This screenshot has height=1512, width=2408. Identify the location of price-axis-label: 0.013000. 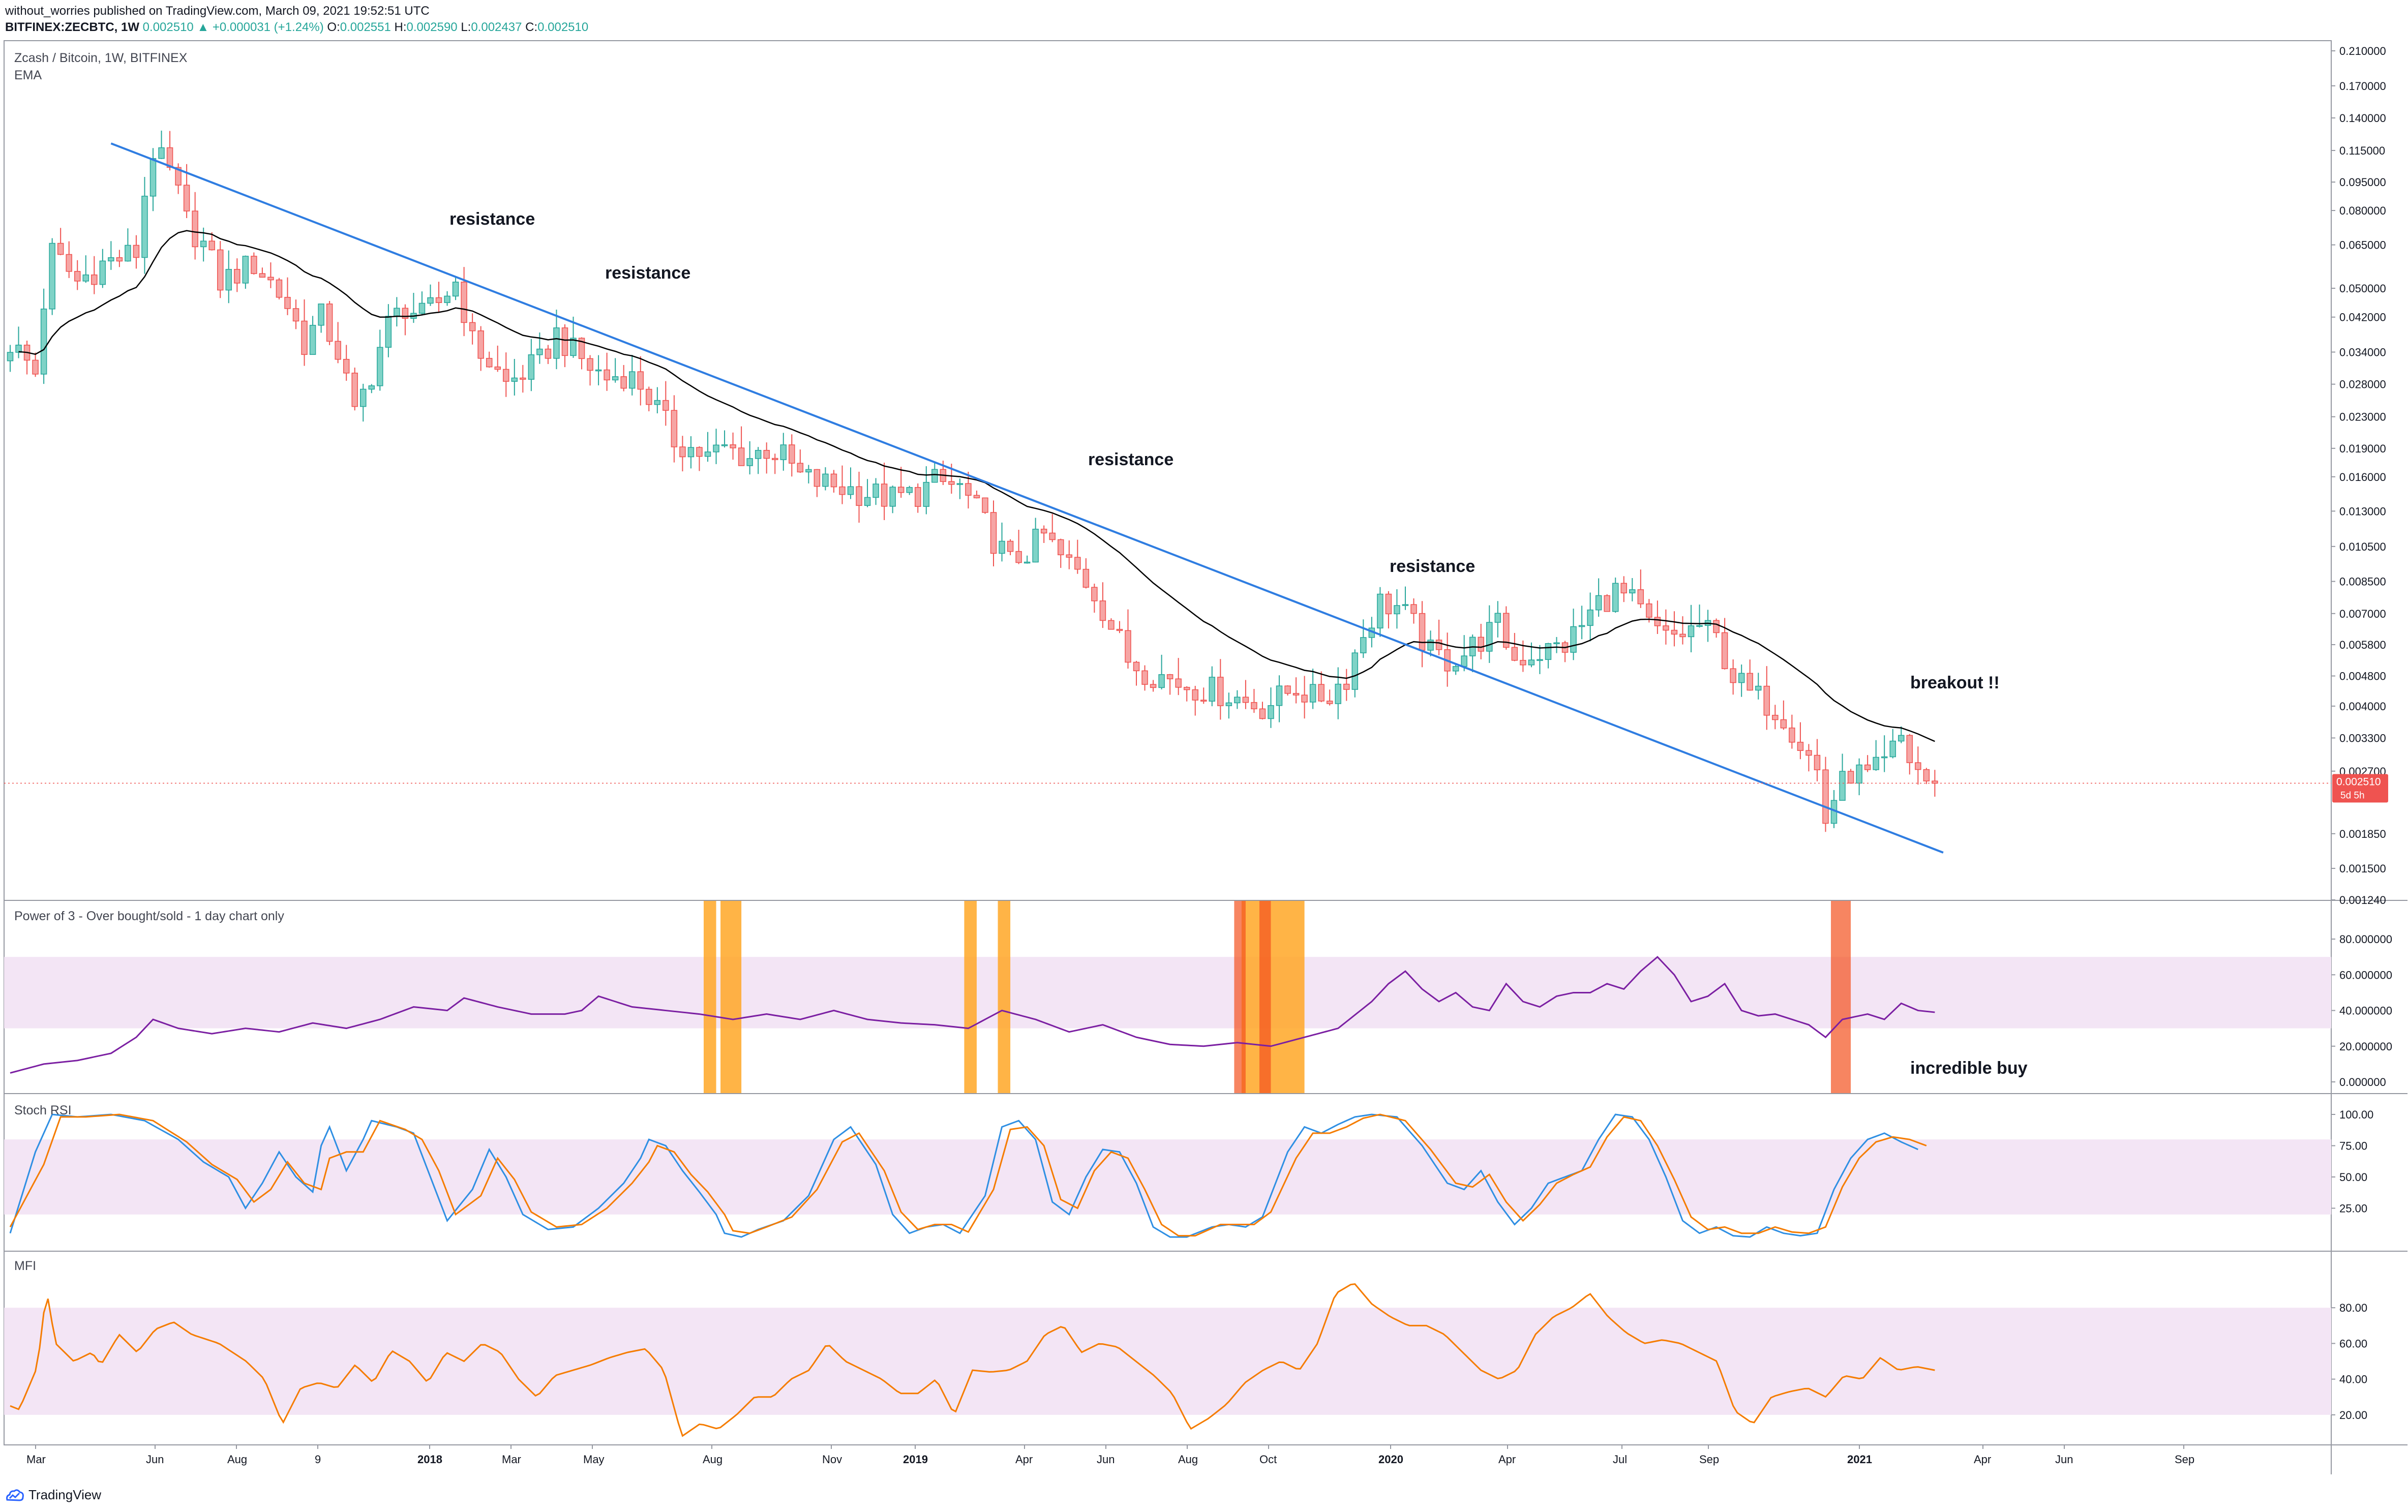
(2362, 511).